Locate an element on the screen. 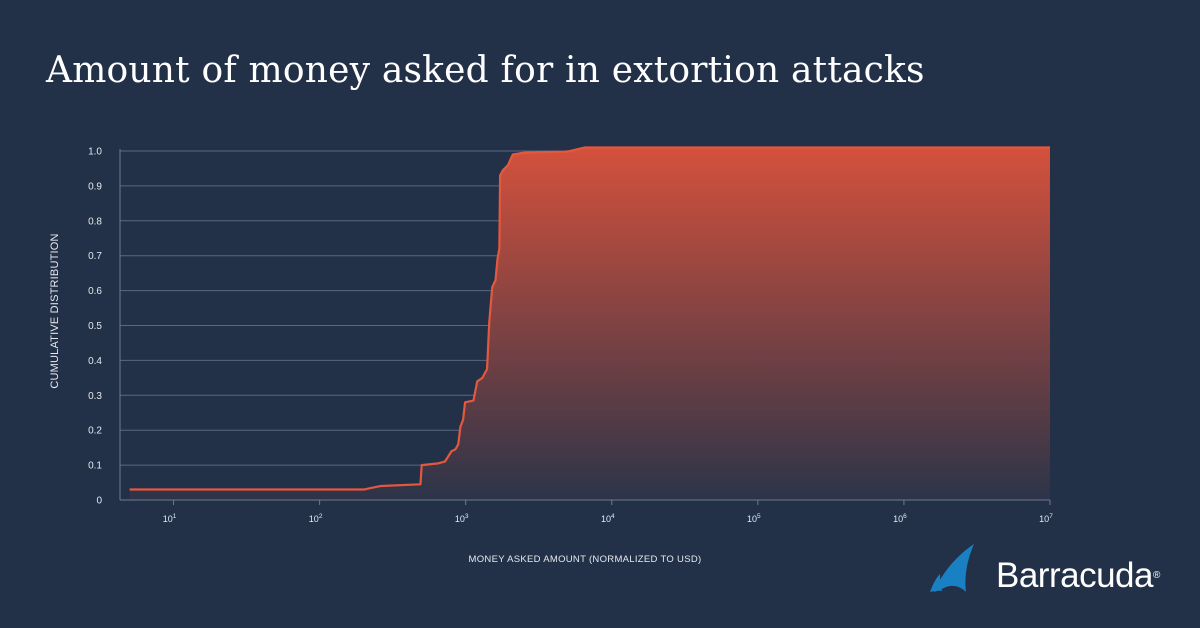 The width and height of the screenshot is (1200, 628). y-tick-label: 0.2 is located at coordinates (95, 431).